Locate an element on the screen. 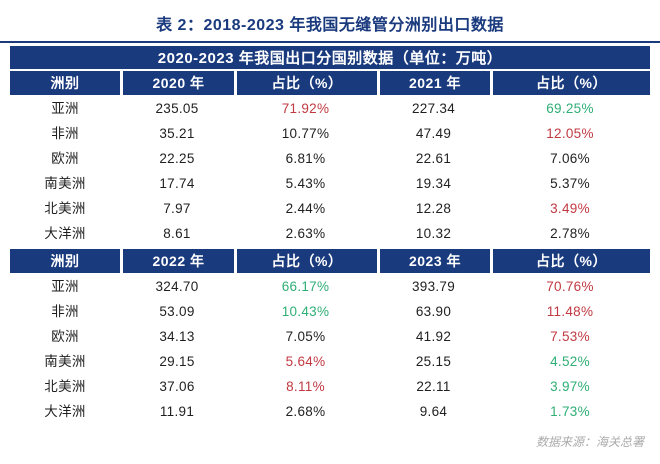  value-cell: 11.91 is located at coordinates (177, 411).